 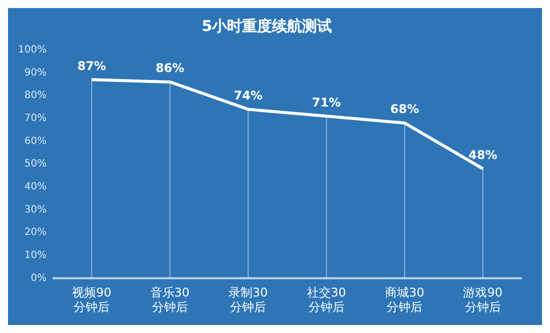 I want to click on y-tick-label: 90%, so click(x=35, y=72).